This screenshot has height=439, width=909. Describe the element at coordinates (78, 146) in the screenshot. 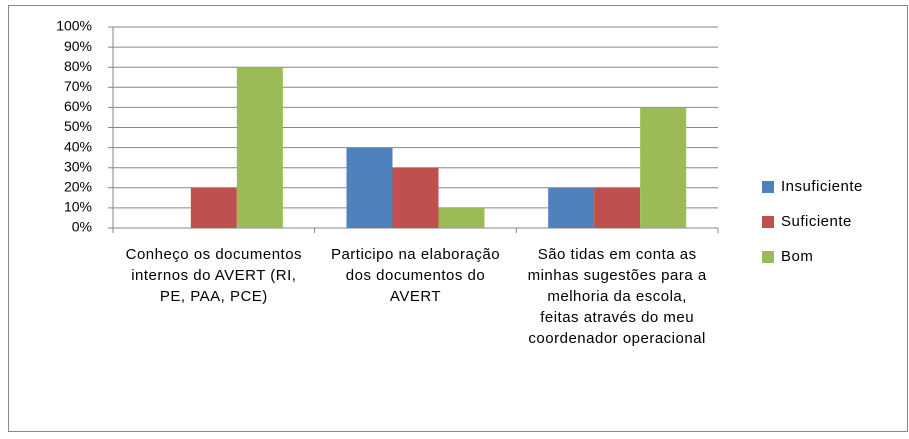

I see `y-tick-label: 40%` at that location.